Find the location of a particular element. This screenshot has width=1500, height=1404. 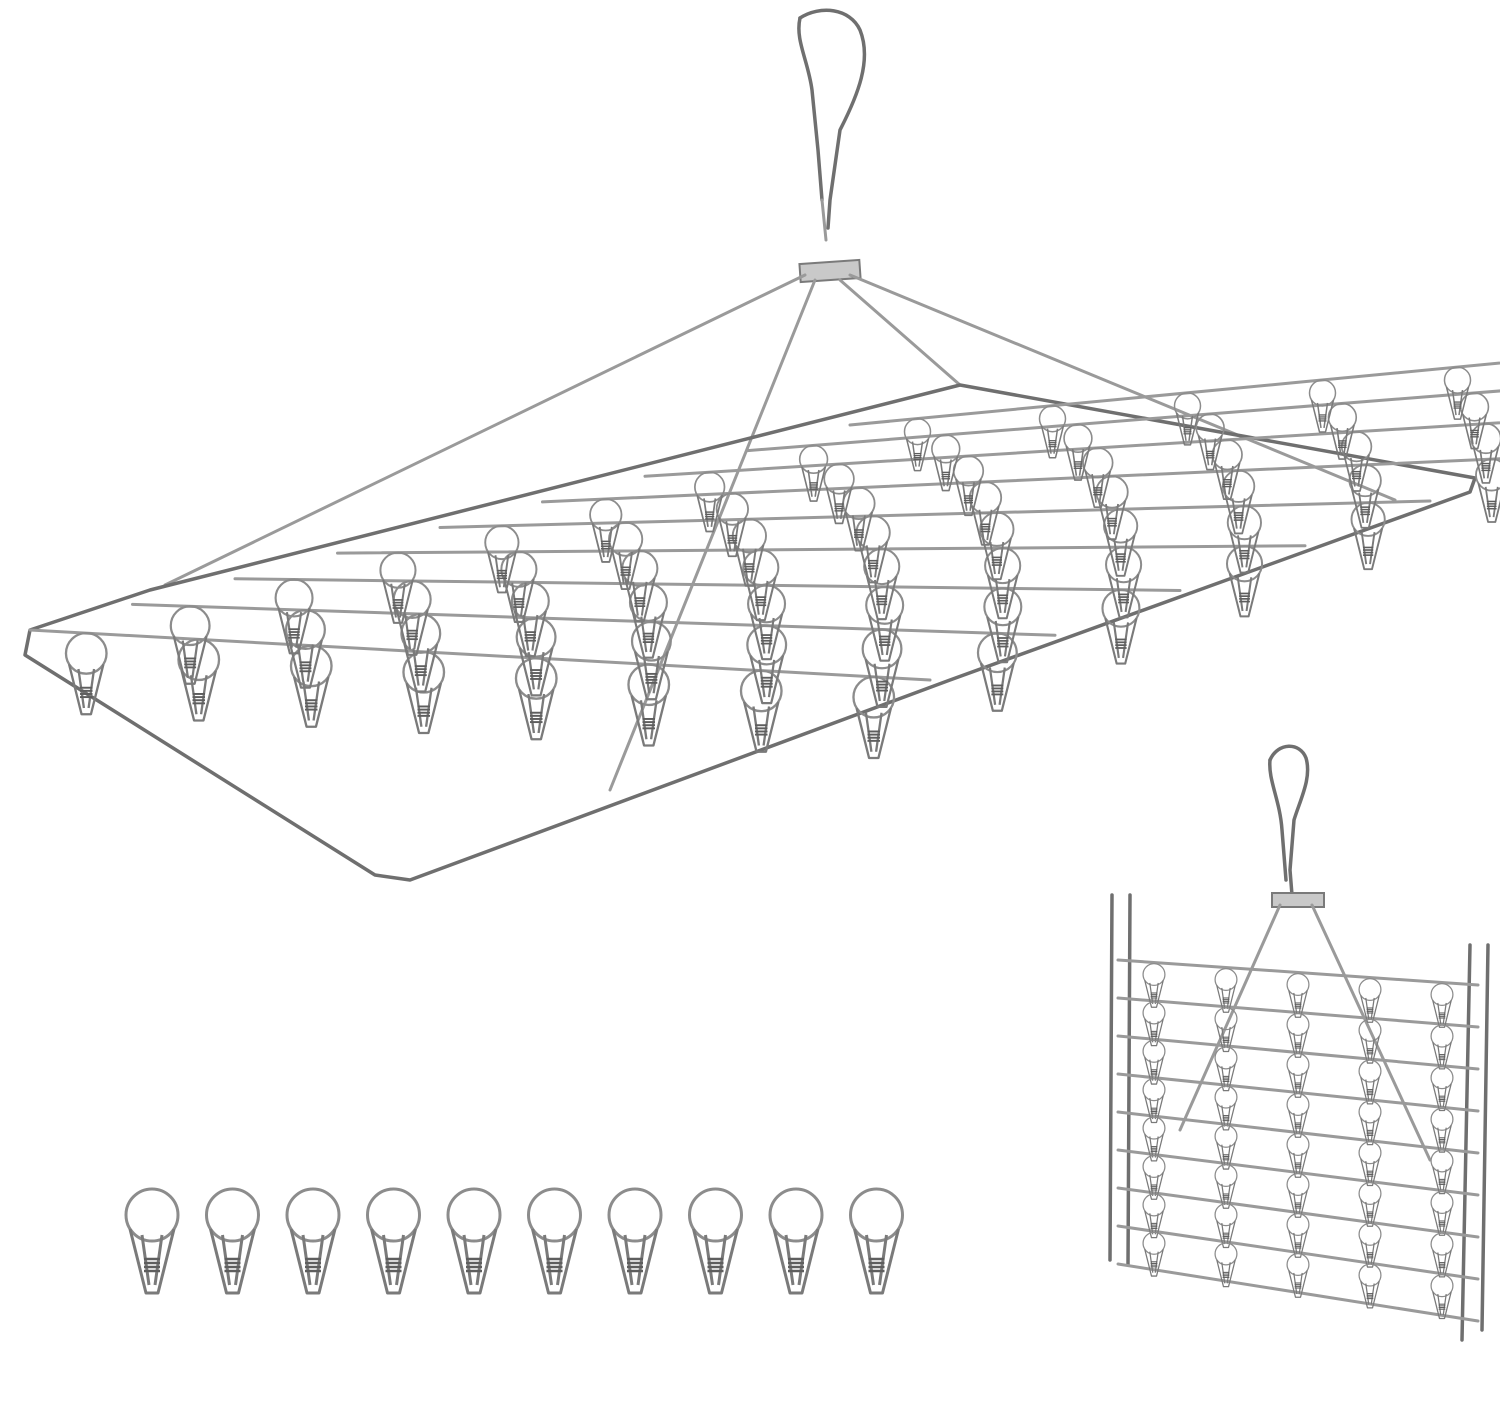

folded-rack-support-wires is located at coordinates (1305, 1032).